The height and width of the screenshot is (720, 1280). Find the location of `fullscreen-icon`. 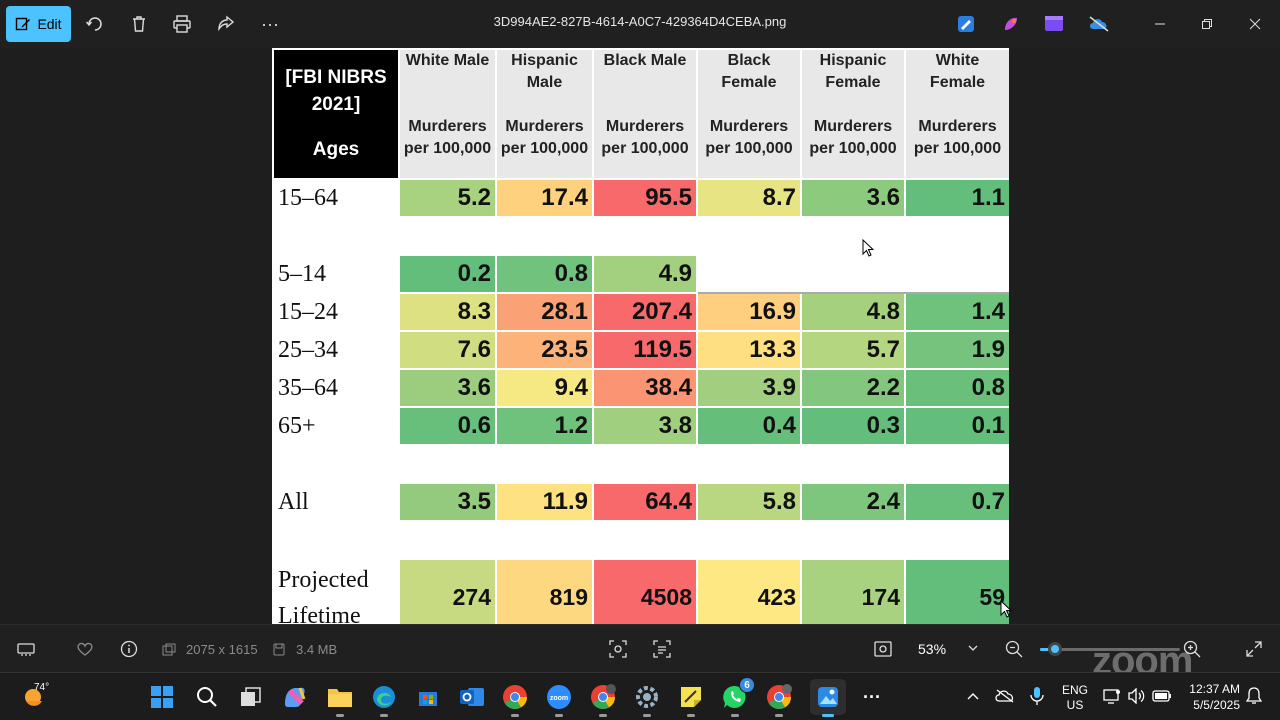

fullscreen-icon is located at coordinates (1254, 649).